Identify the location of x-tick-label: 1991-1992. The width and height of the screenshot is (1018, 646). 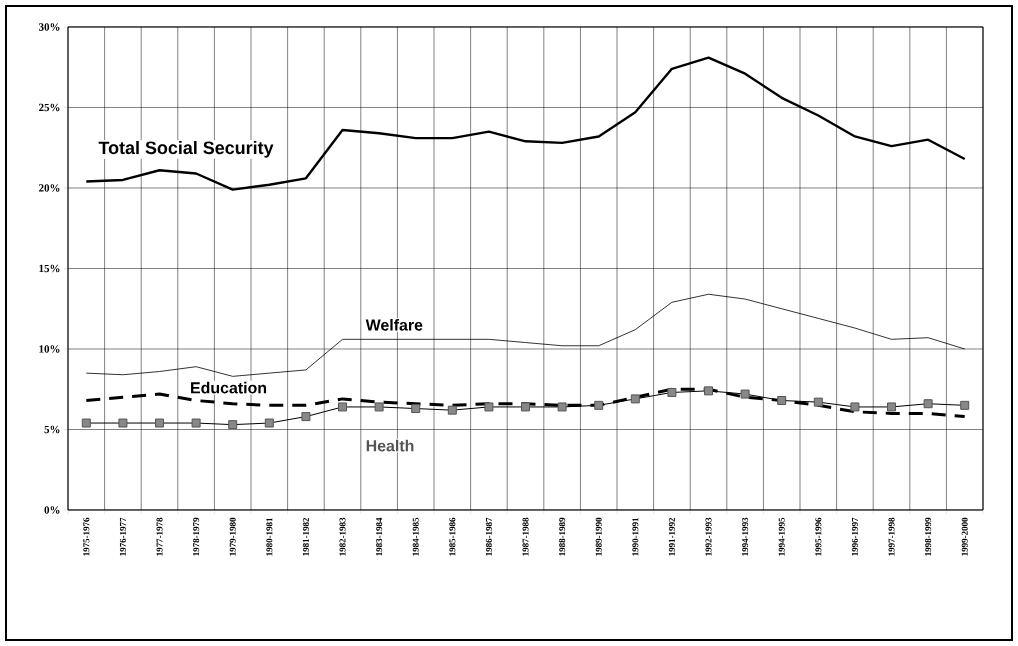
(671, 536).